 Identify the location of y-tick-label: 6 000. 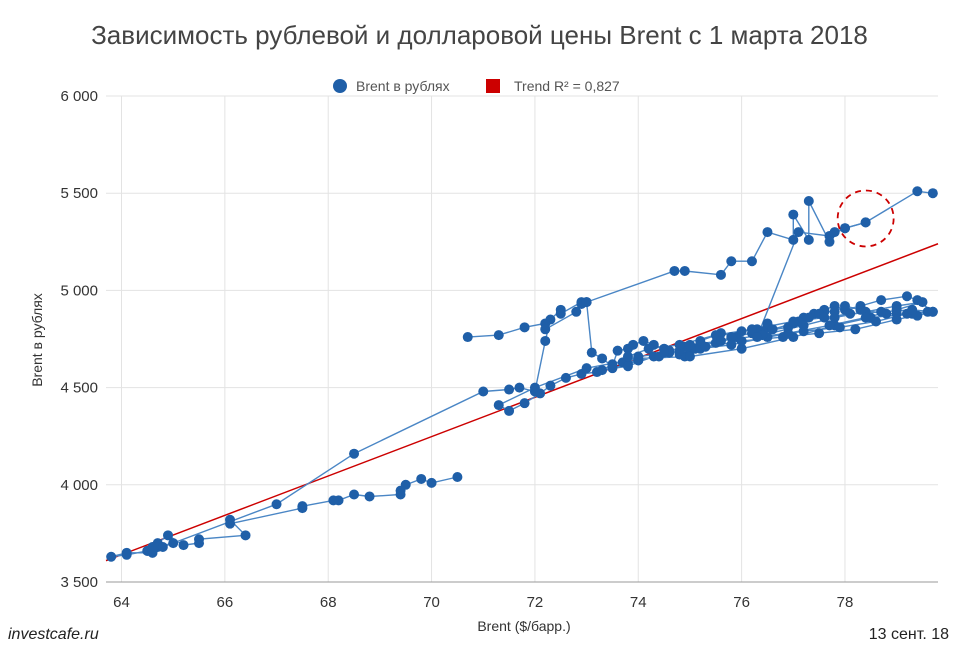
(79, 96).